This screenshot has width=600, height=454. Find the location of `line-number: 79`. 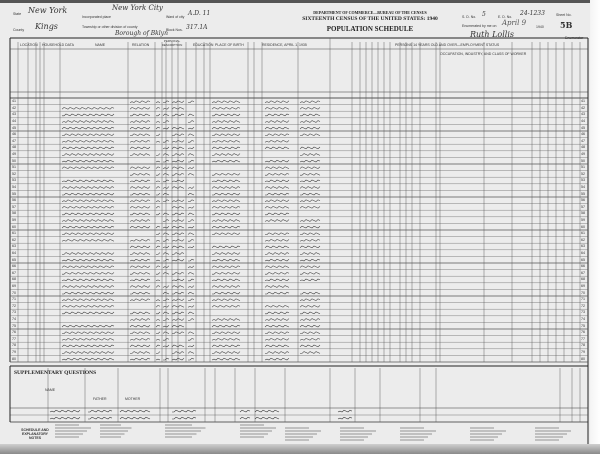

line-number: 79 is located at coordinates (14, 352).